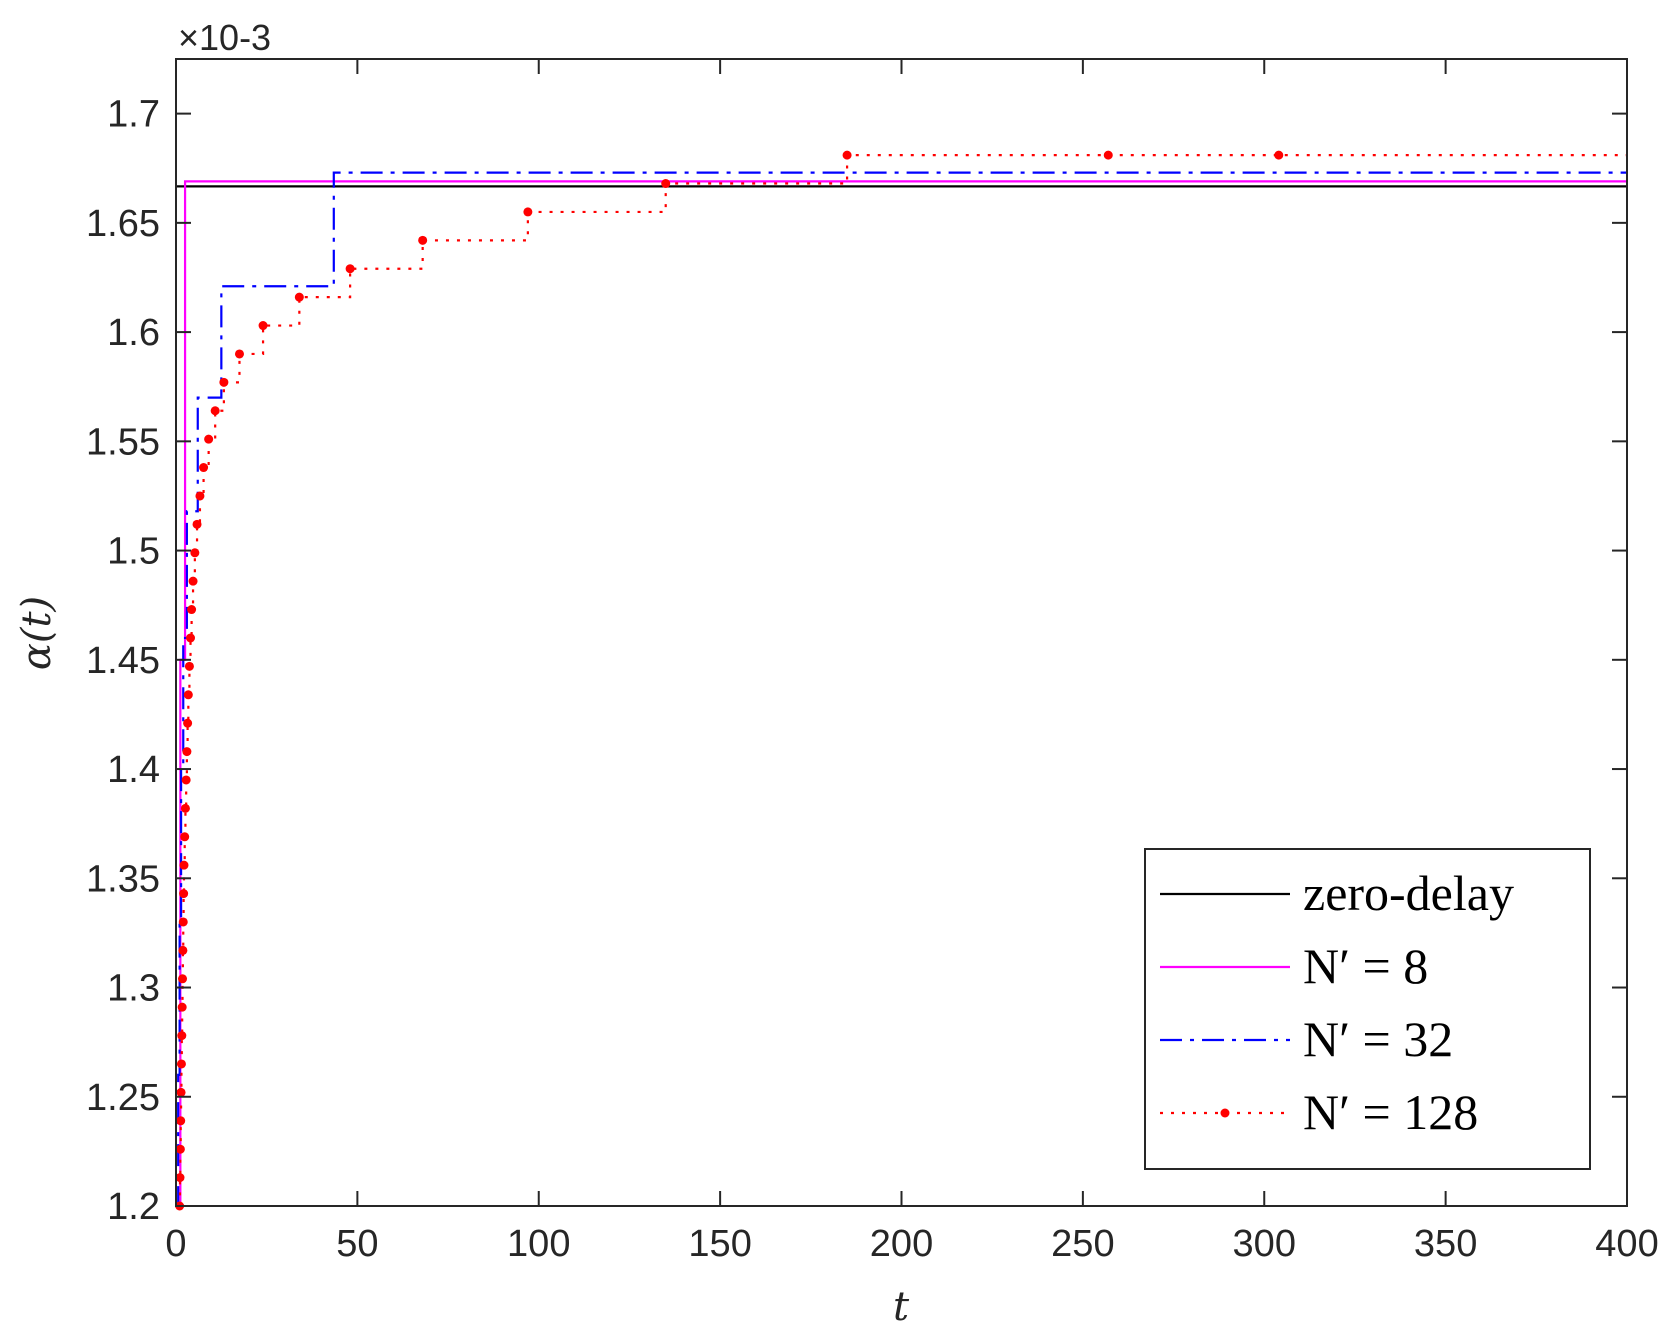  I want to click on legend-label-3: N′ = 128, so click(1390, 1112).